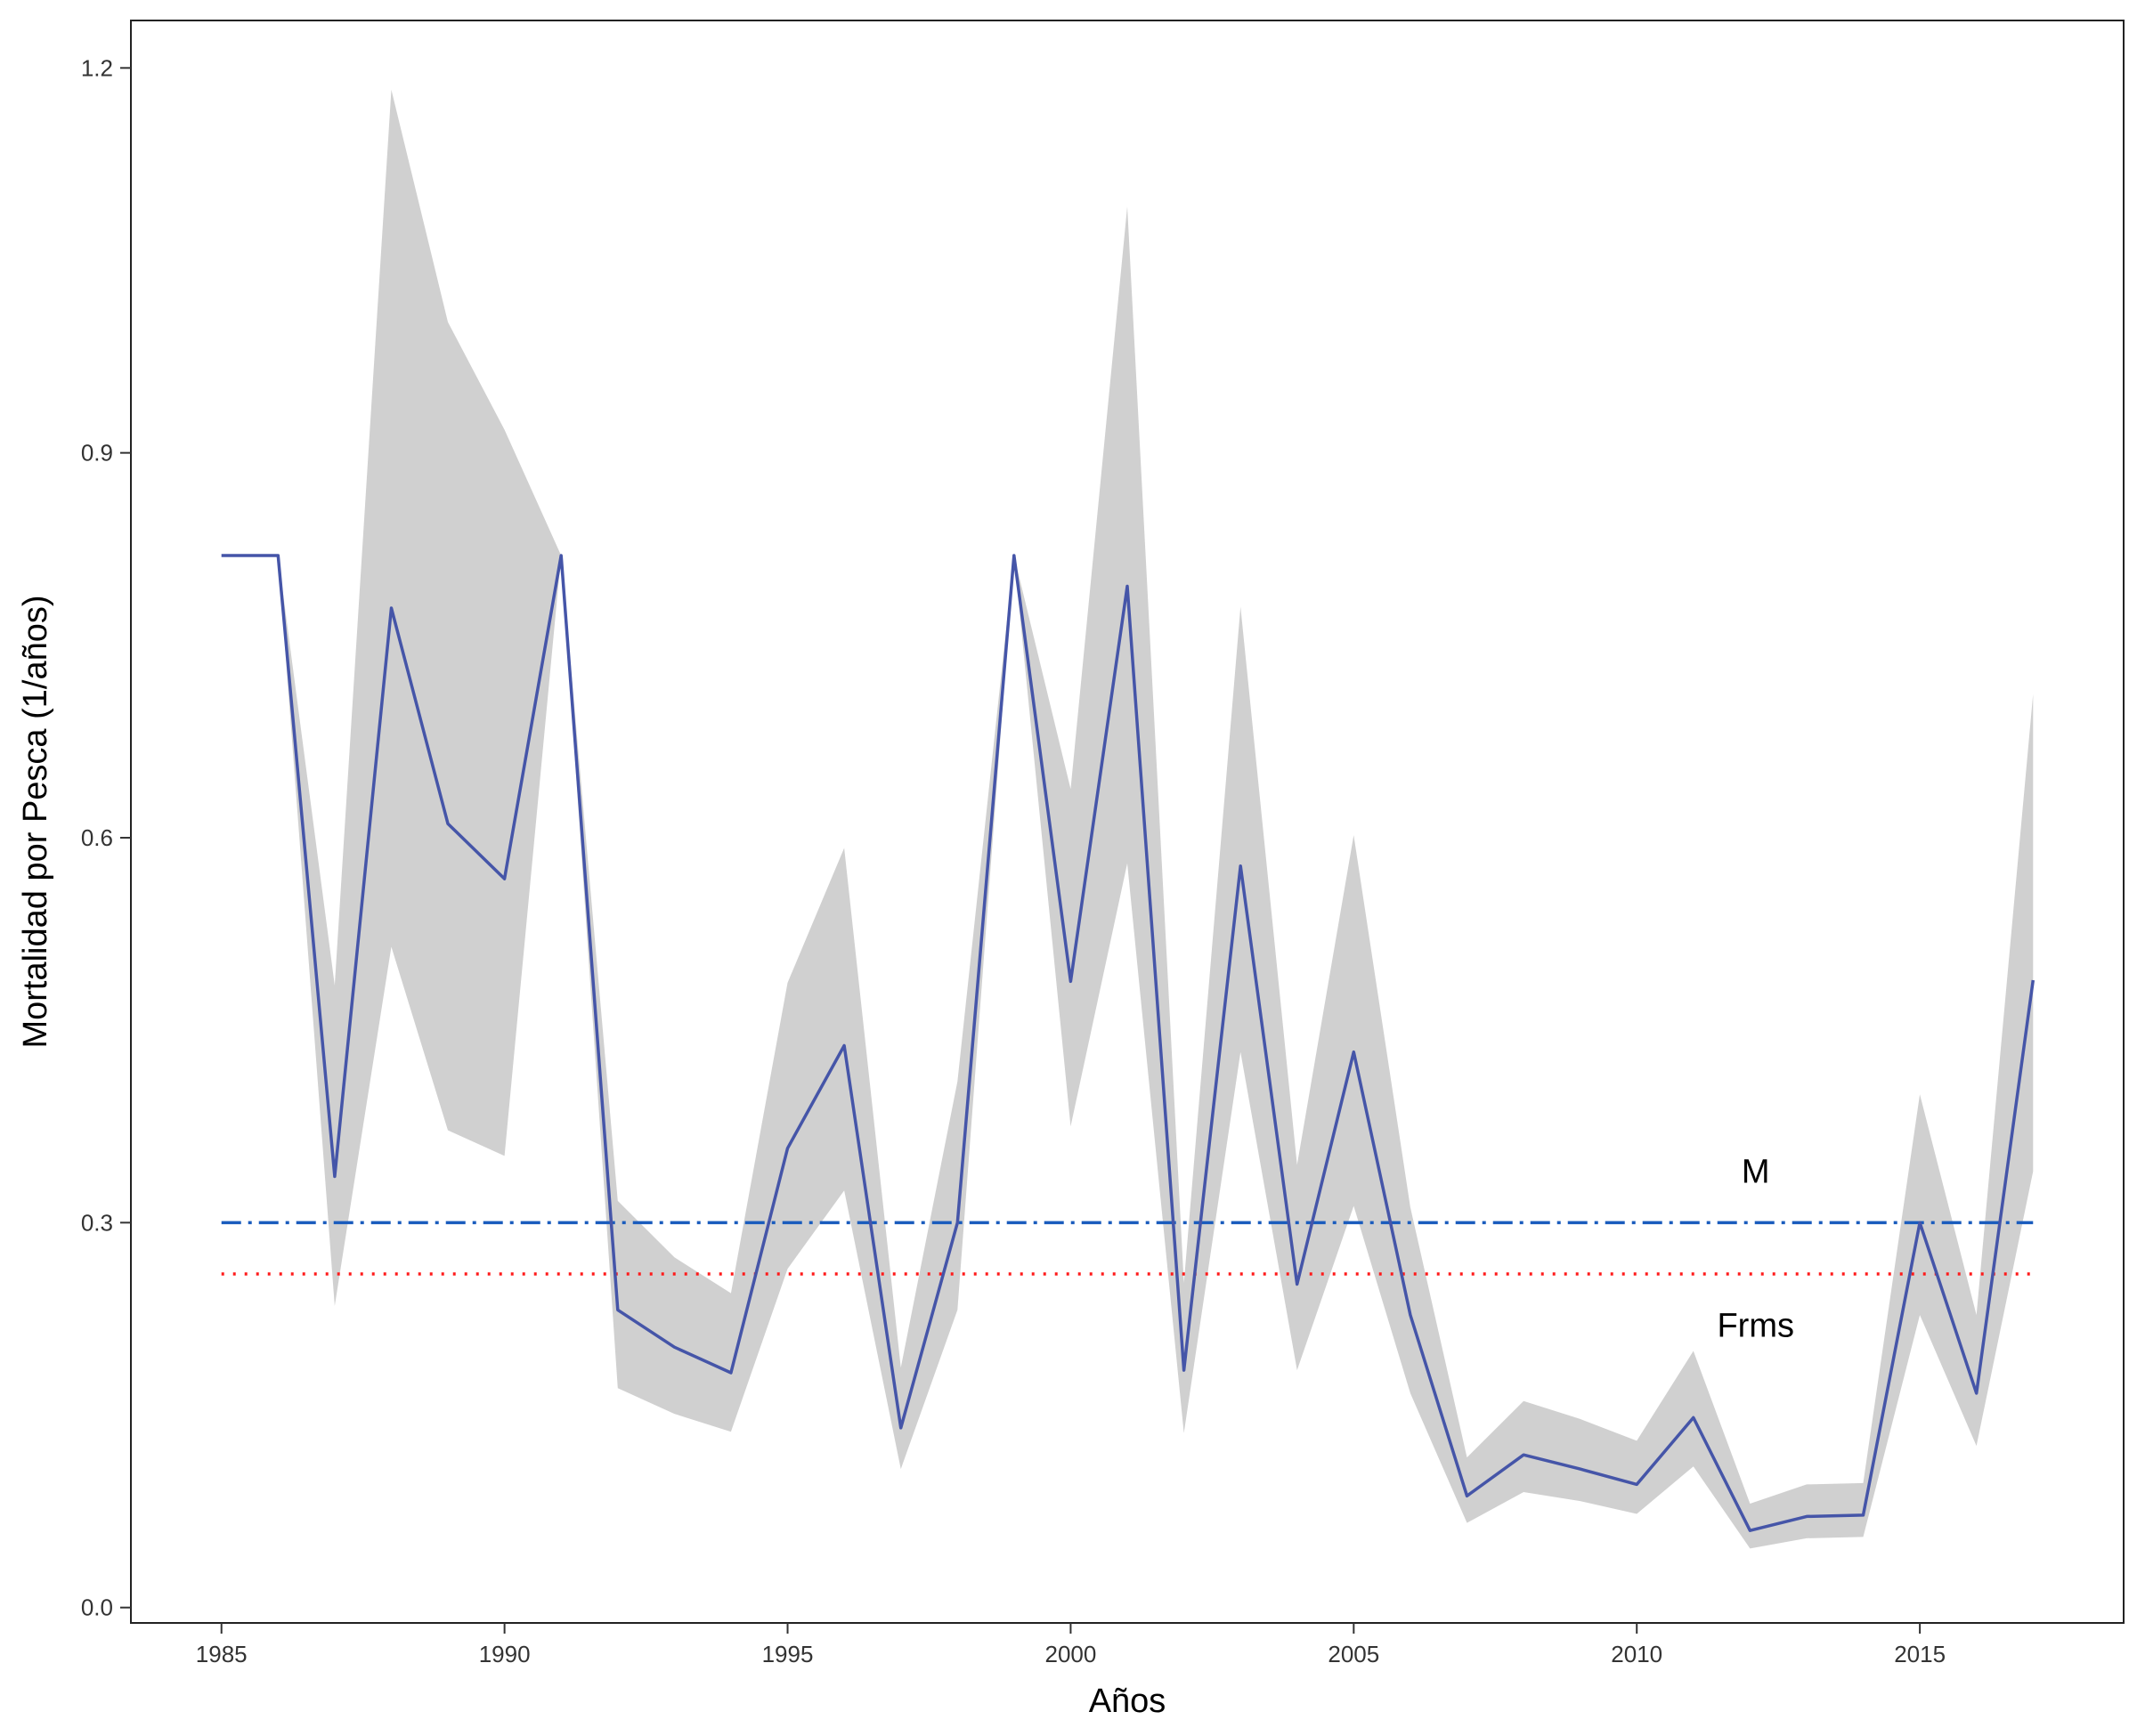  I want to click on x-tick-label: 2015, so click(1920, 1654).